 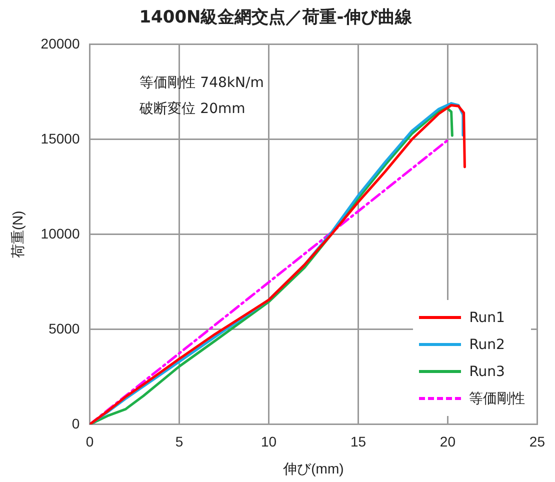 I want to click on annotation: 破断変位 20mm, so click(x=192, y=109).